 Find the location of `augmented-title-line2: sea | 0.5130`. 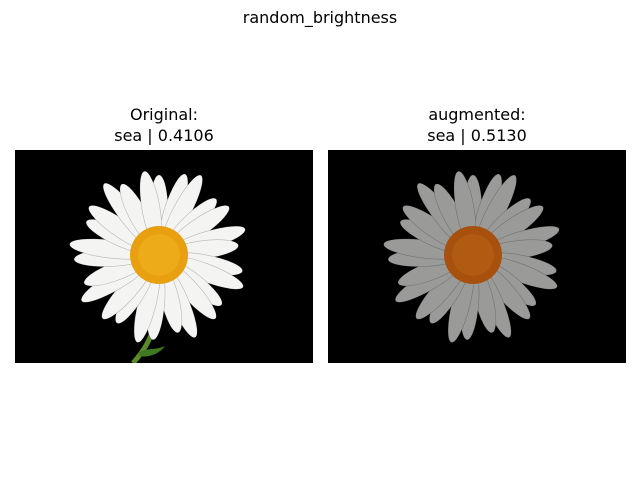

augmented-title-line2: sea | 0.5130 is located at coordinates (477, 135).